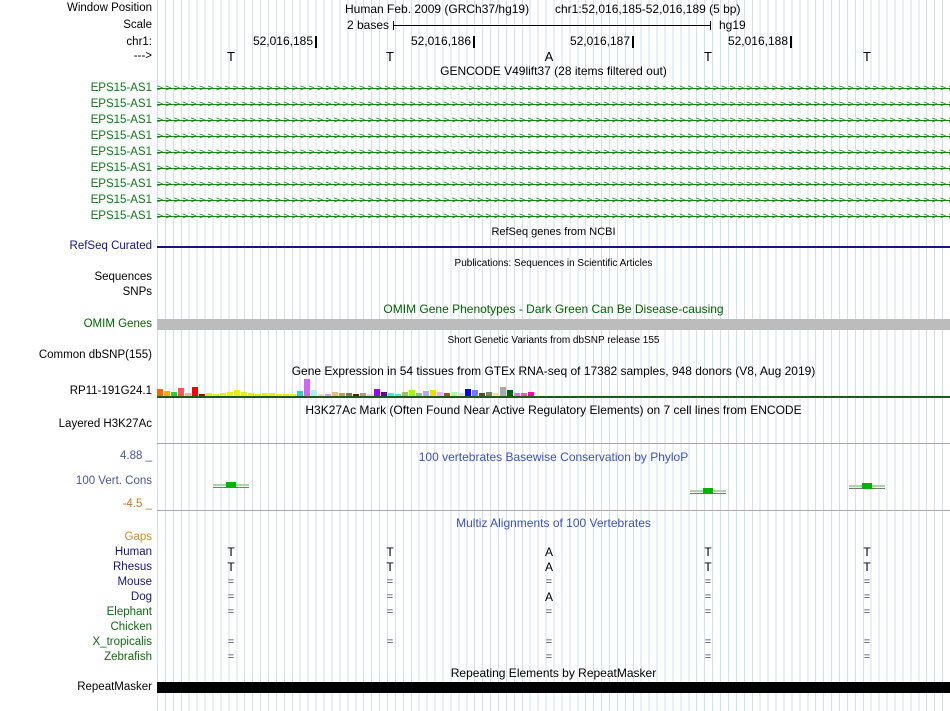 Image resolution: width=950 pixels, height=711 pixels. What do you see at coordinates (231, 552) in the screenshot?
I see `alignment-base-human: T` at bounding box center [231, 552].